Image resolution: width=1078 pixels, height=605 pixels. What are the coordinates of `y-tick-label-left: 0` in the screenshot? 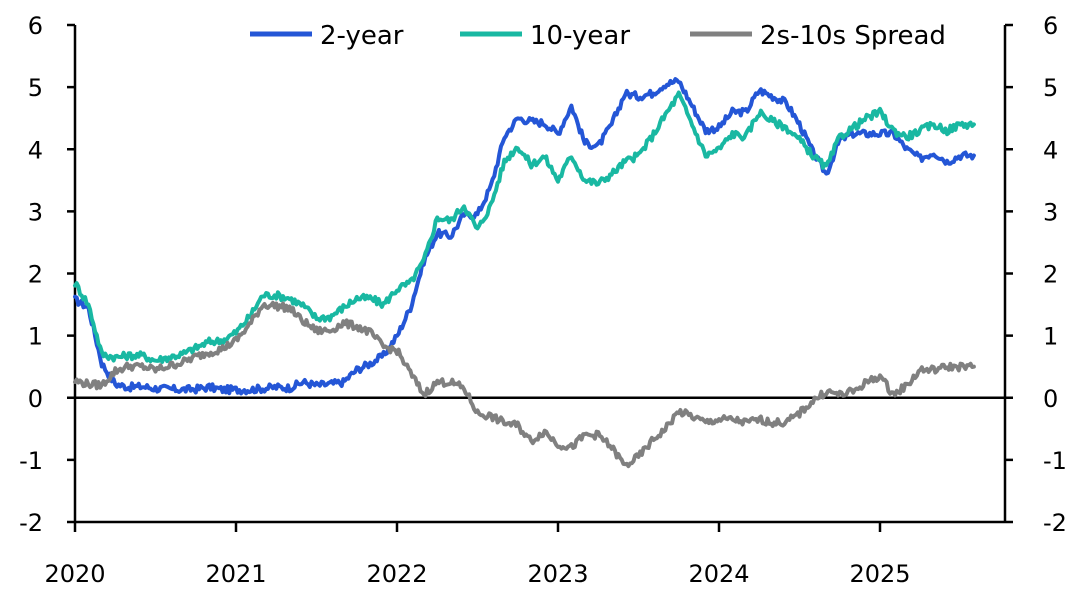 It's located at (35, 399).